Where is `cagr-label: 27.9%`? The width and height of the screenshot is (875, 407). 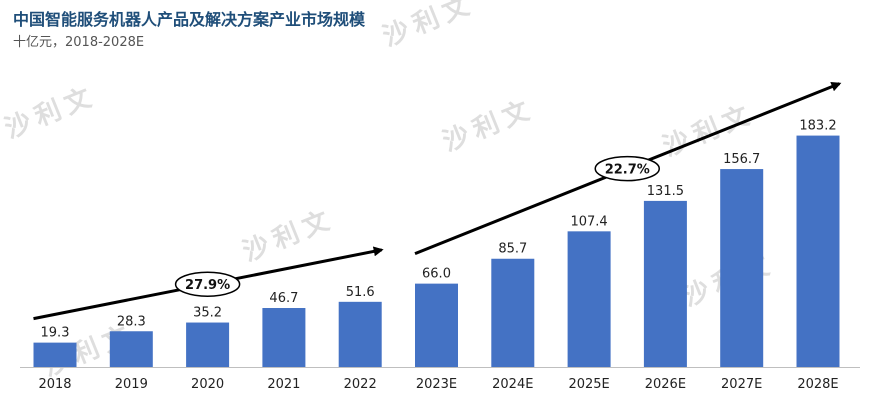 cagr-label: 27.9% is located at coordinates (207, 285).